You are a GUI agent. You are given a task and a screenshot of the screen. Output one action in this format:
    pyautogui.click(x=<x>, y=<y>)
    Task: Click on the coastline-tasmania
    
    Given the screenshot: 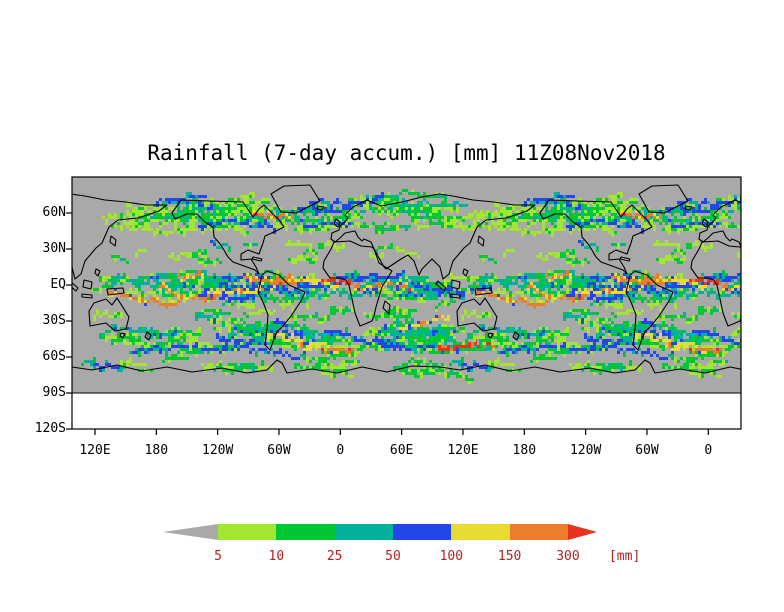 What is the action you would take?
    pyautogui.click(x=490, y=335)
    